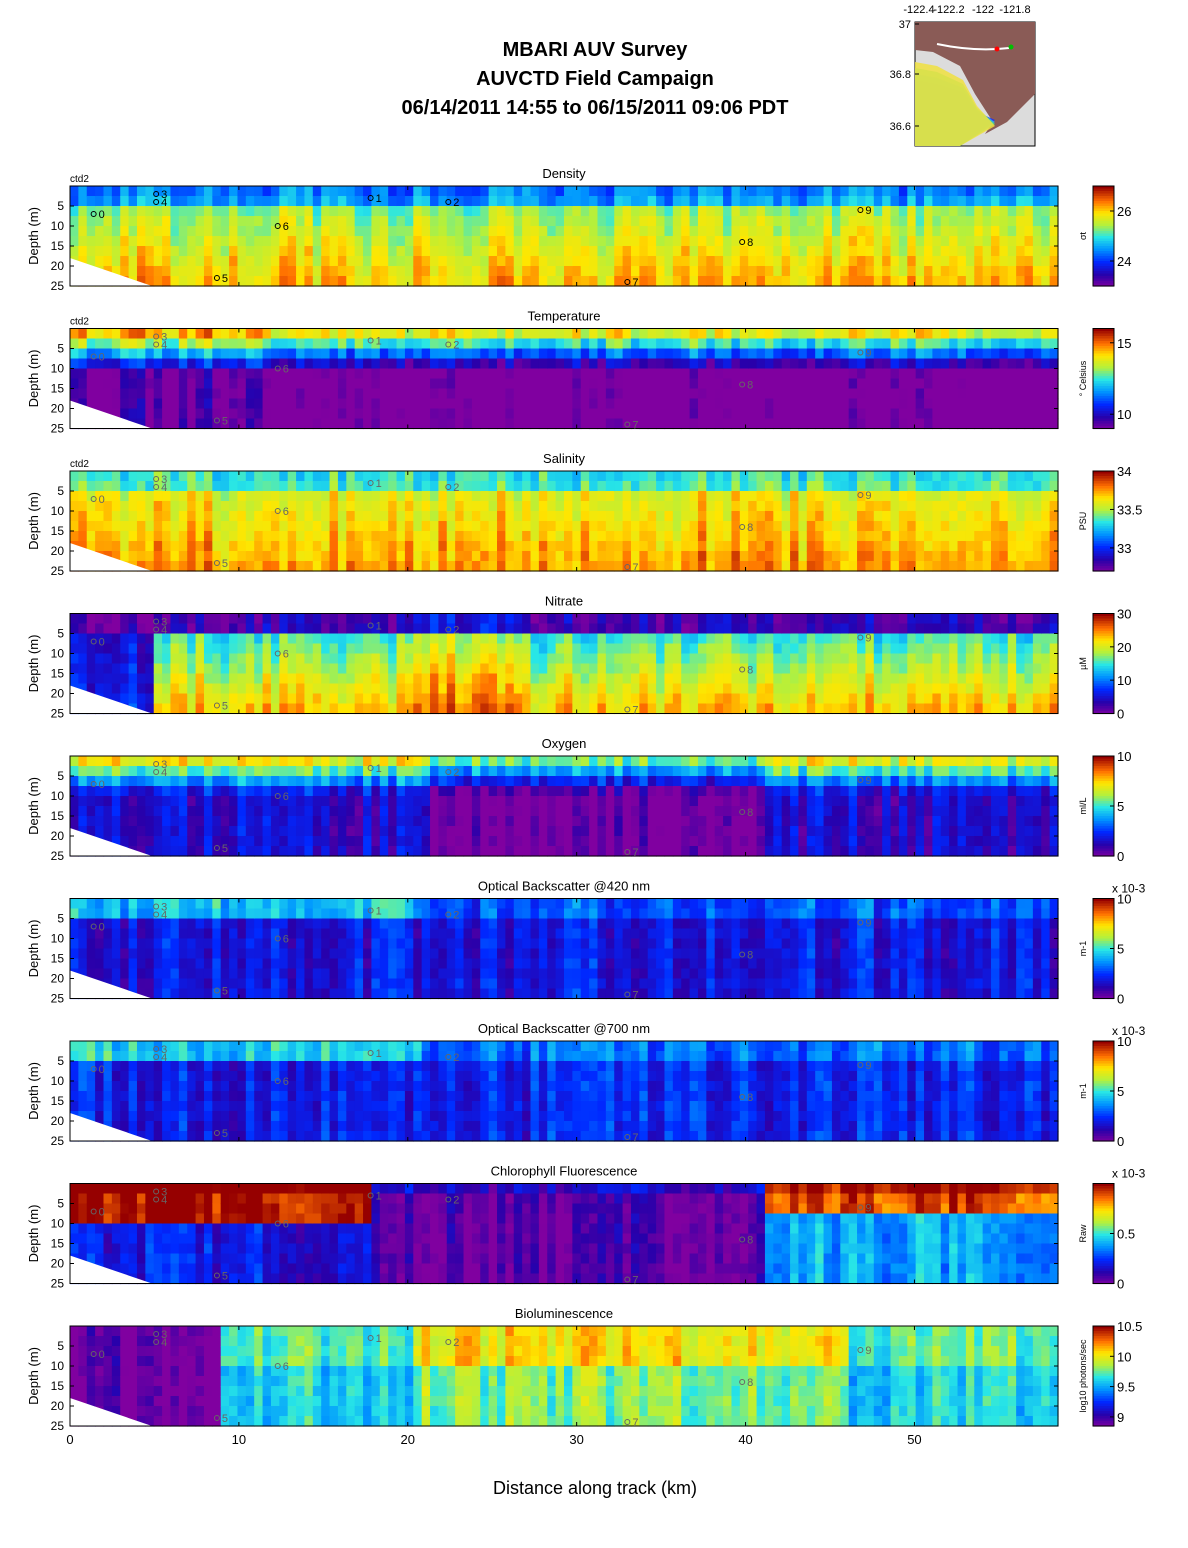 The width and height of the screenshot is (1188, 1548). Describe the element at coordinates (286, 512) in the screenshot. I see `station-label: 6` at that location.